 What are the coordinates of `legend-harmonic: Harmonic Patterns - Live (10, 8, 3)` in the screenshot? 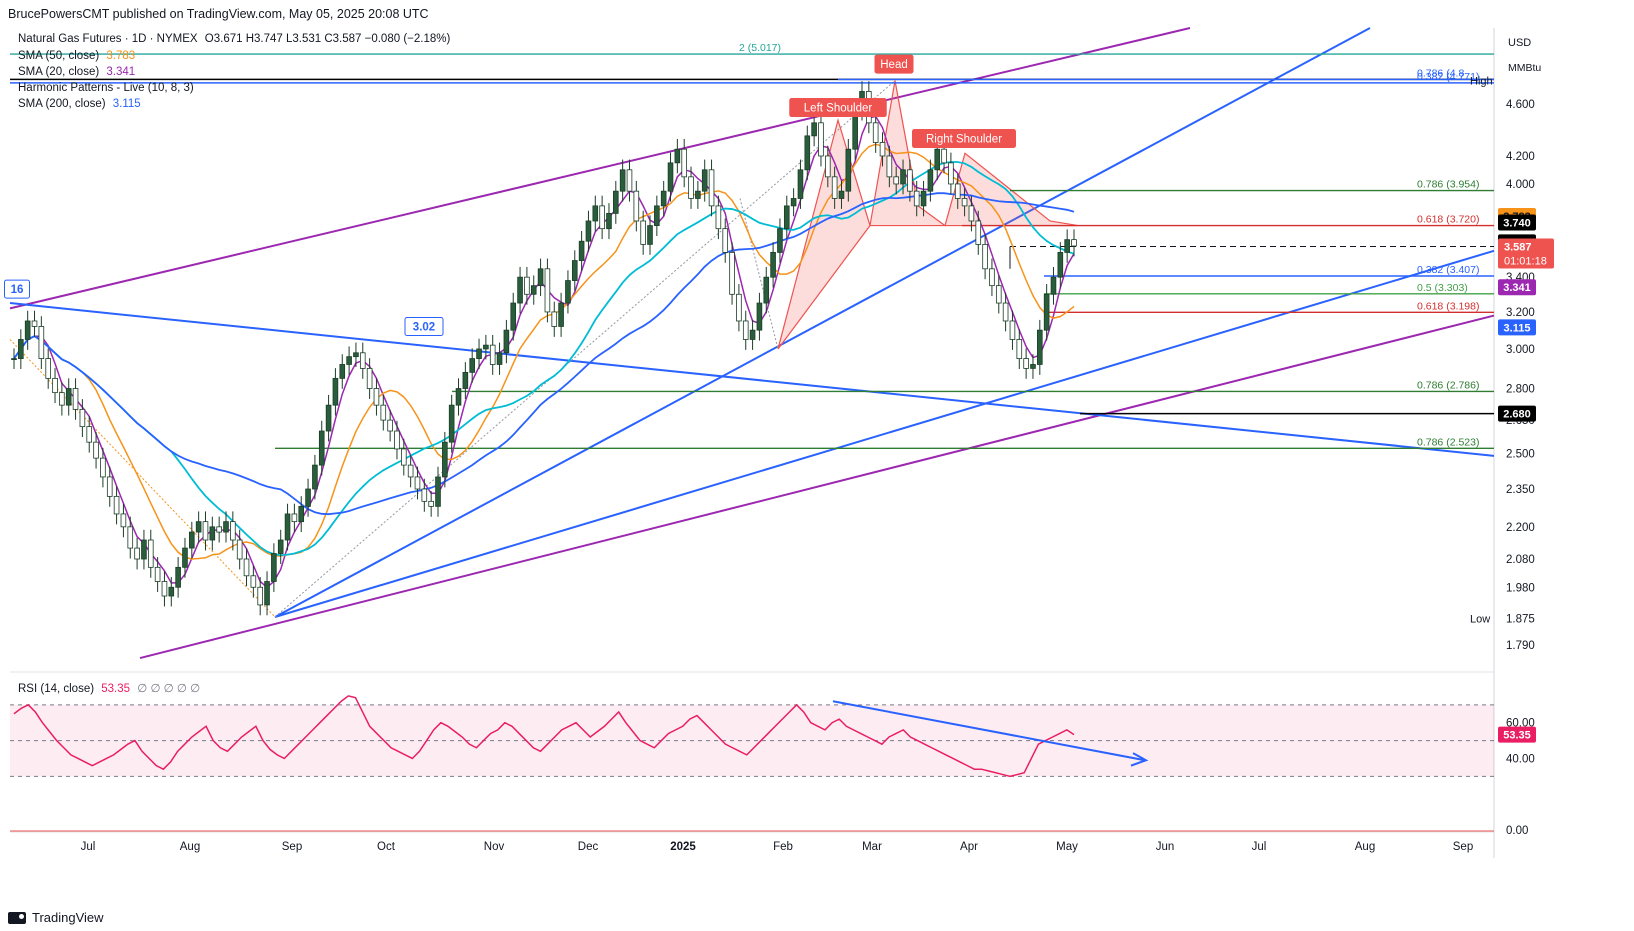 It's located at (106, 88).